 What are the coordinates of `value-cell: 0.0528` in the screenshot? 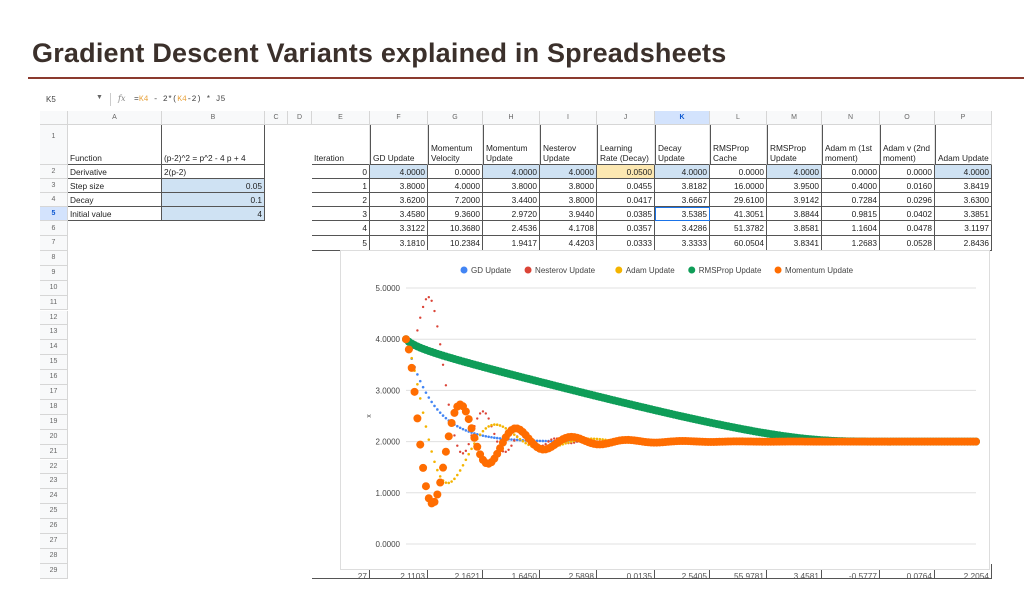 It's located at (907, 243).